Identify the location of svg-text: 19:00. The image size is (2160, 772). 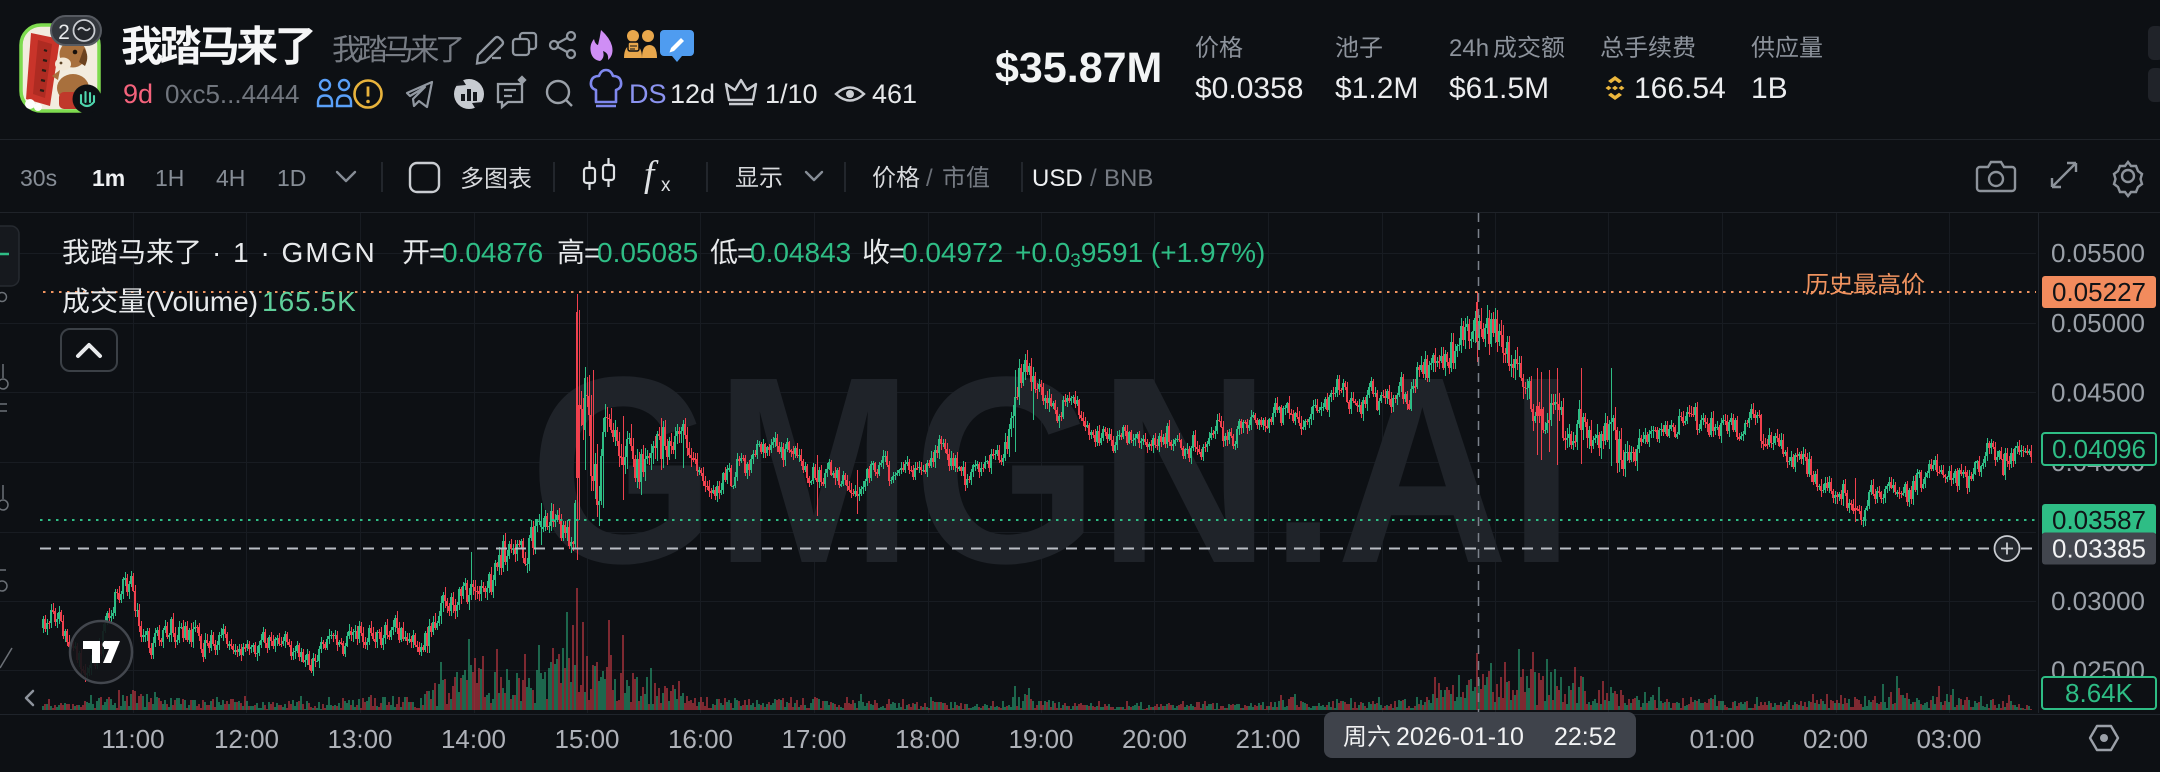
(1040, 739).